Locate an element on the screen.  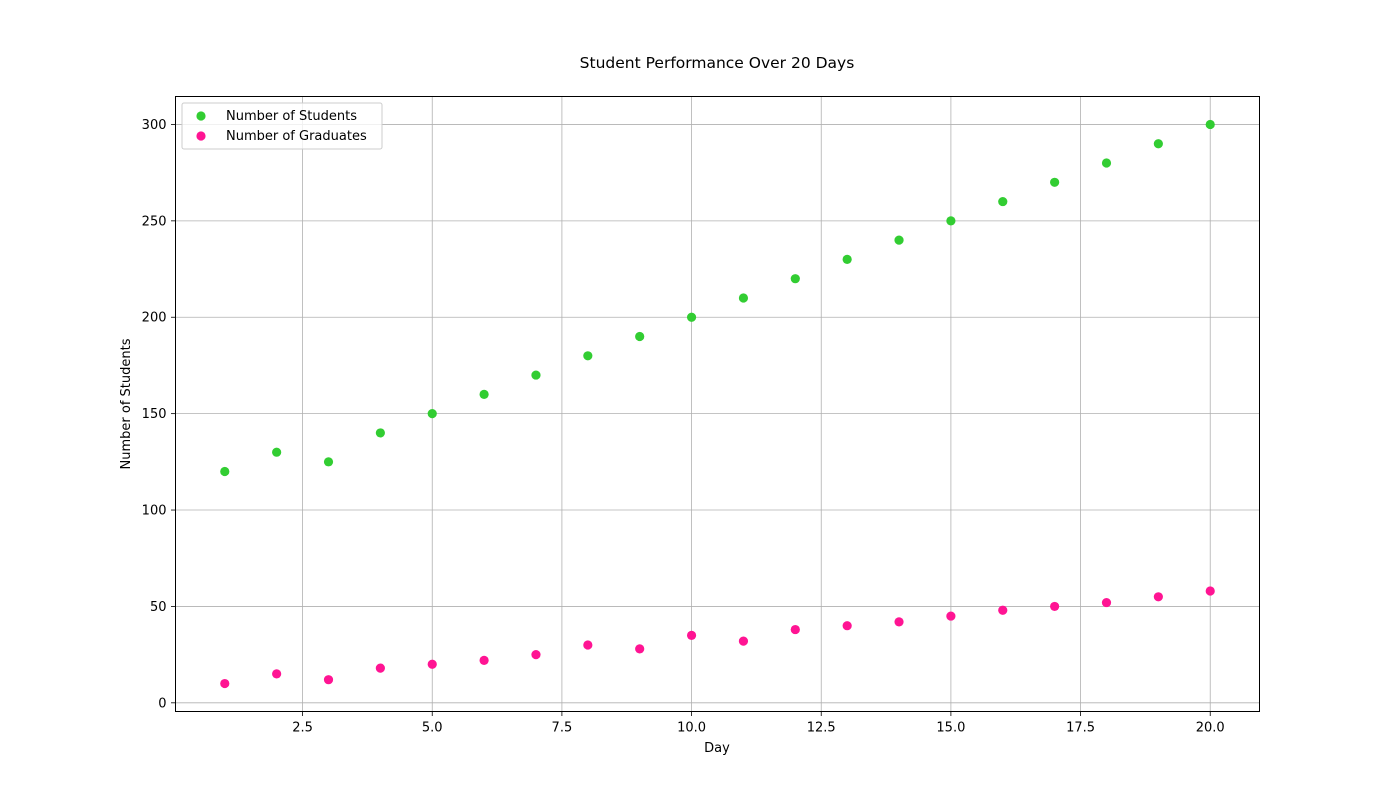
x-axis-label: Day is located at coordinates (717, 748).